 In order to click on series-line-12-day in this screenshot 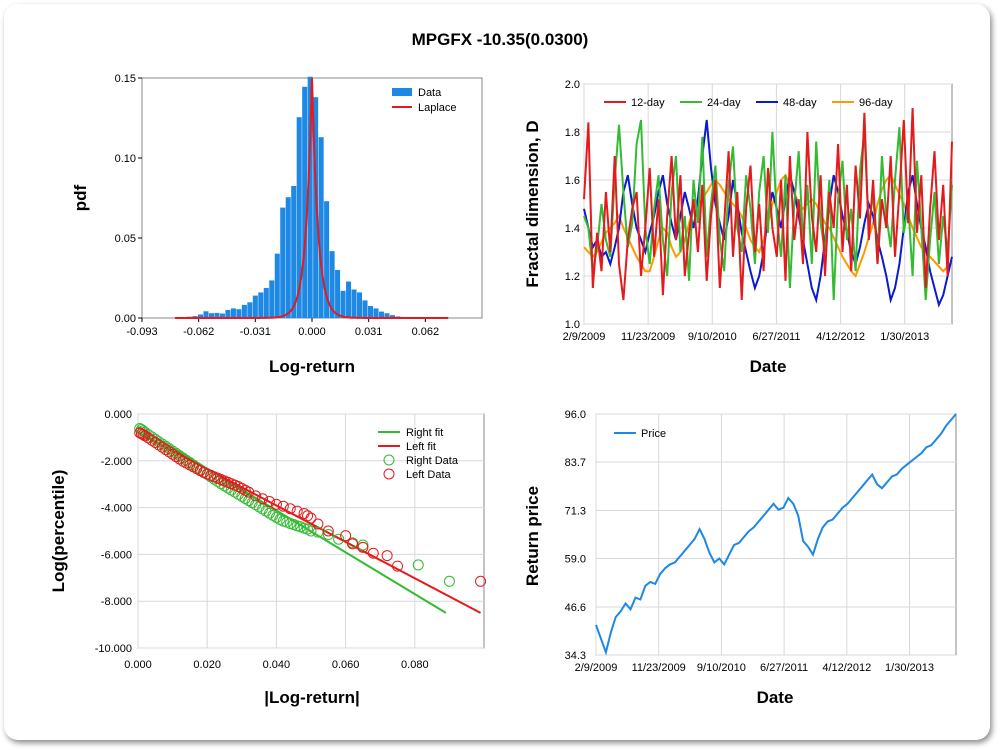, I will do `click(768, 204)`.